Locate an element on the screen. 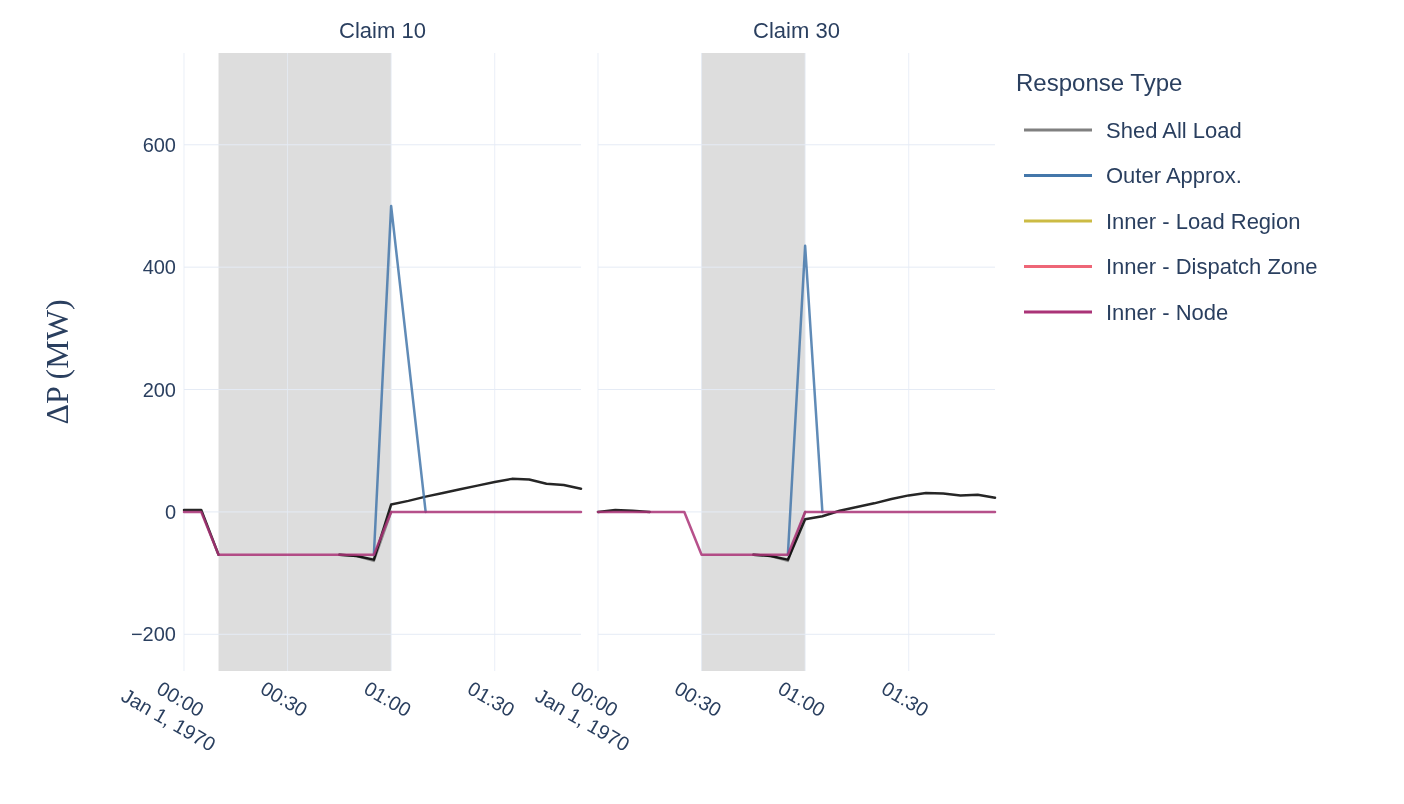 The height and width of the screenshot is (804, 1404). chart-title: Claim 10 is located at coordinates (382, 30).